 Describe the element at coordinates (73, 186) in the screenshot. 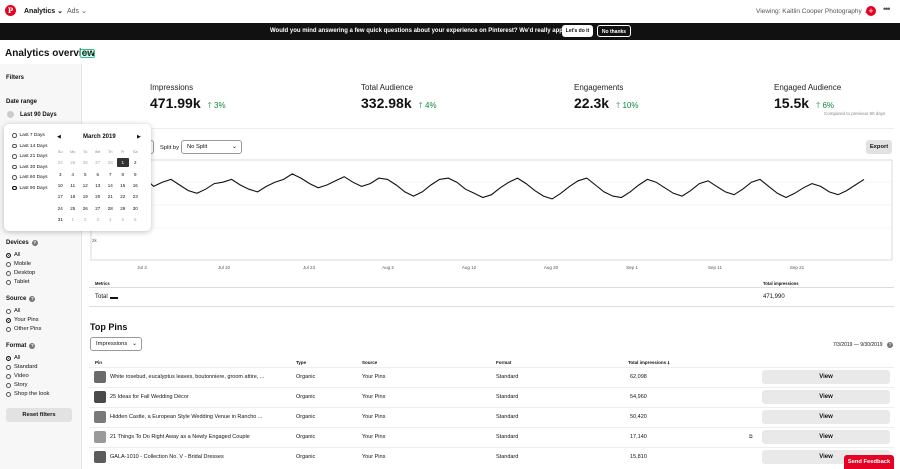

I see `calendar-day: 11` at that location.